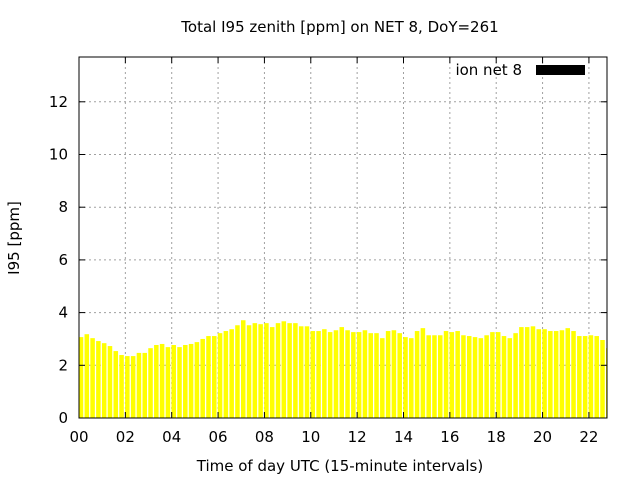 Image resolution: width=640 pixels, height=484 pixels. What do you see at coordinates (218, 437) in the screenshot?
I see `x-tick-label: 06` at bounding box center [218, 437].